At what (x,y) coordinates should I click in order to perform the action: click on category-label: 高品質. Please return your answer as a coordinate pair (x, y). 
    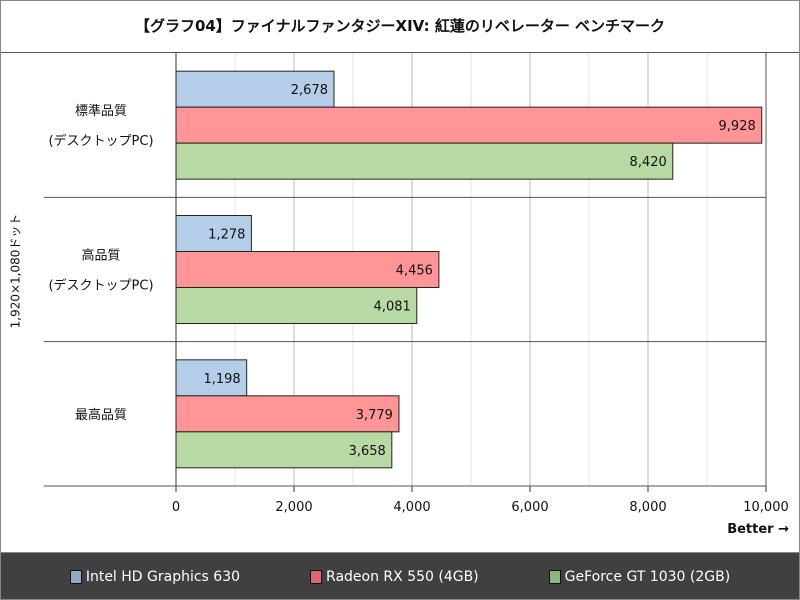
    Looking at the image, I should click on (100, 256).